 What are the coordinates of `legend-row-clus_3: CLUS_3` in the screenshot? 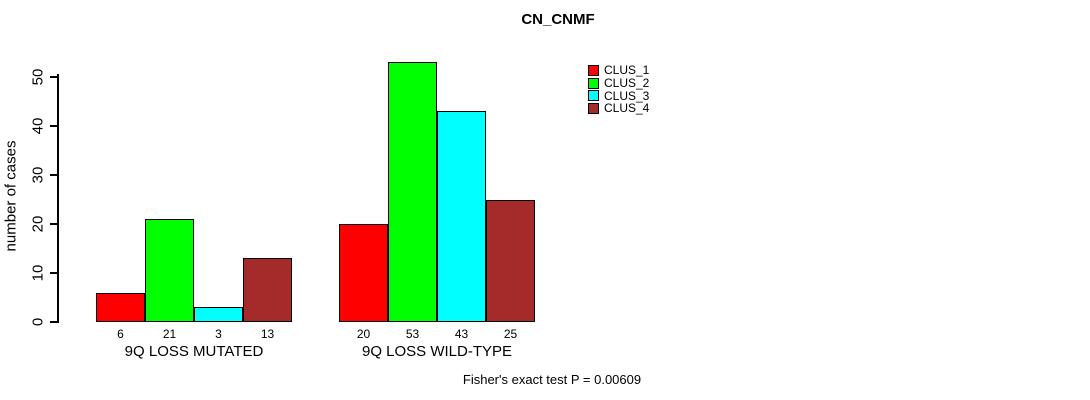 It's located at (619, 95).